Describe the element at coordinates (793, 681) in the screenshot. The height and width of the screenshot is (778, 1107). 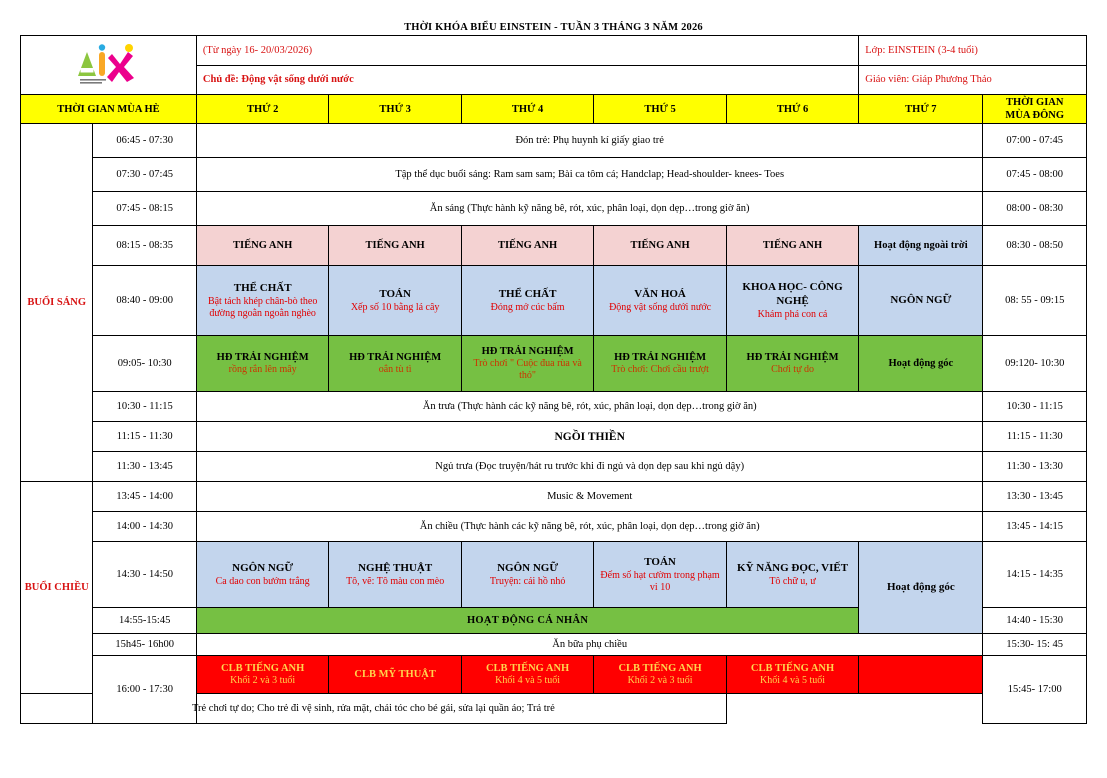
I see `club-detail: Khối 4 và 5 tuổi` at that location.